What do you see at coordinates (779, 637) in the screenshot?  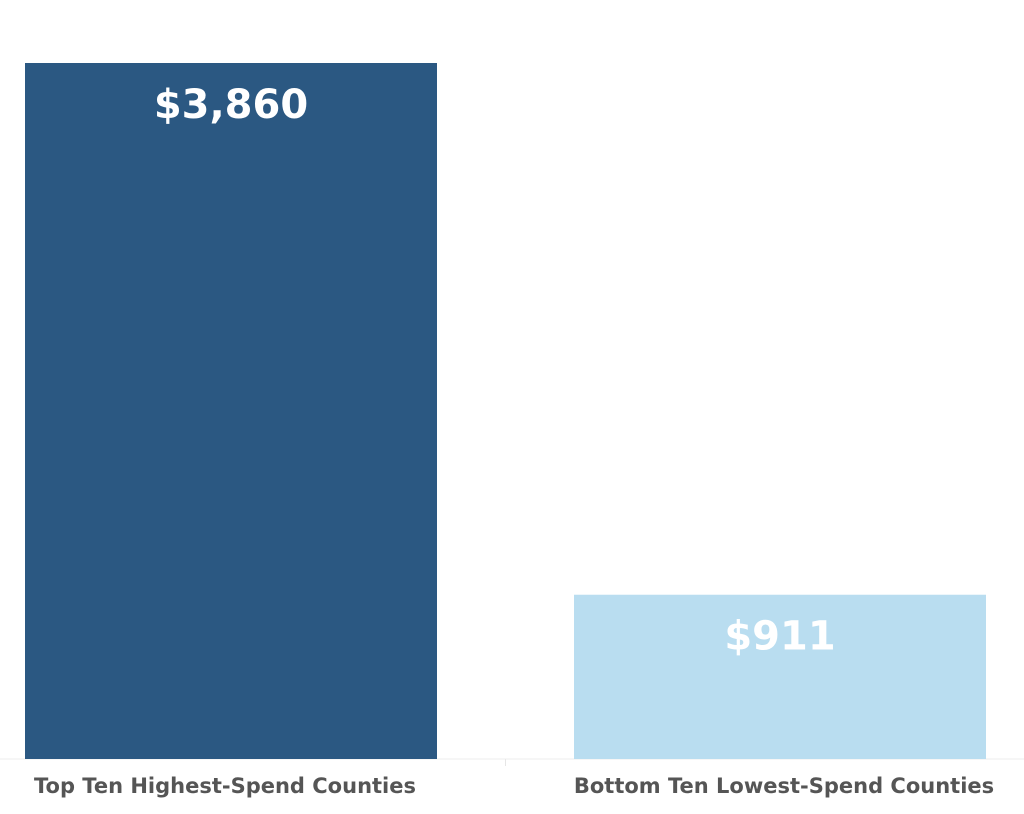 I see `data-label: $911` at bounding box center [779, 637].